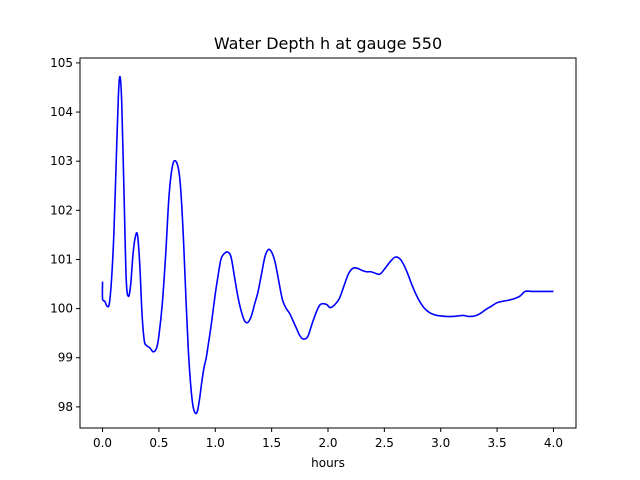 This screenshot has width=640, height=480. Describe the element at coordinates (61, 259) in the screenshot. I see `y-tick-label: 101` at that location.